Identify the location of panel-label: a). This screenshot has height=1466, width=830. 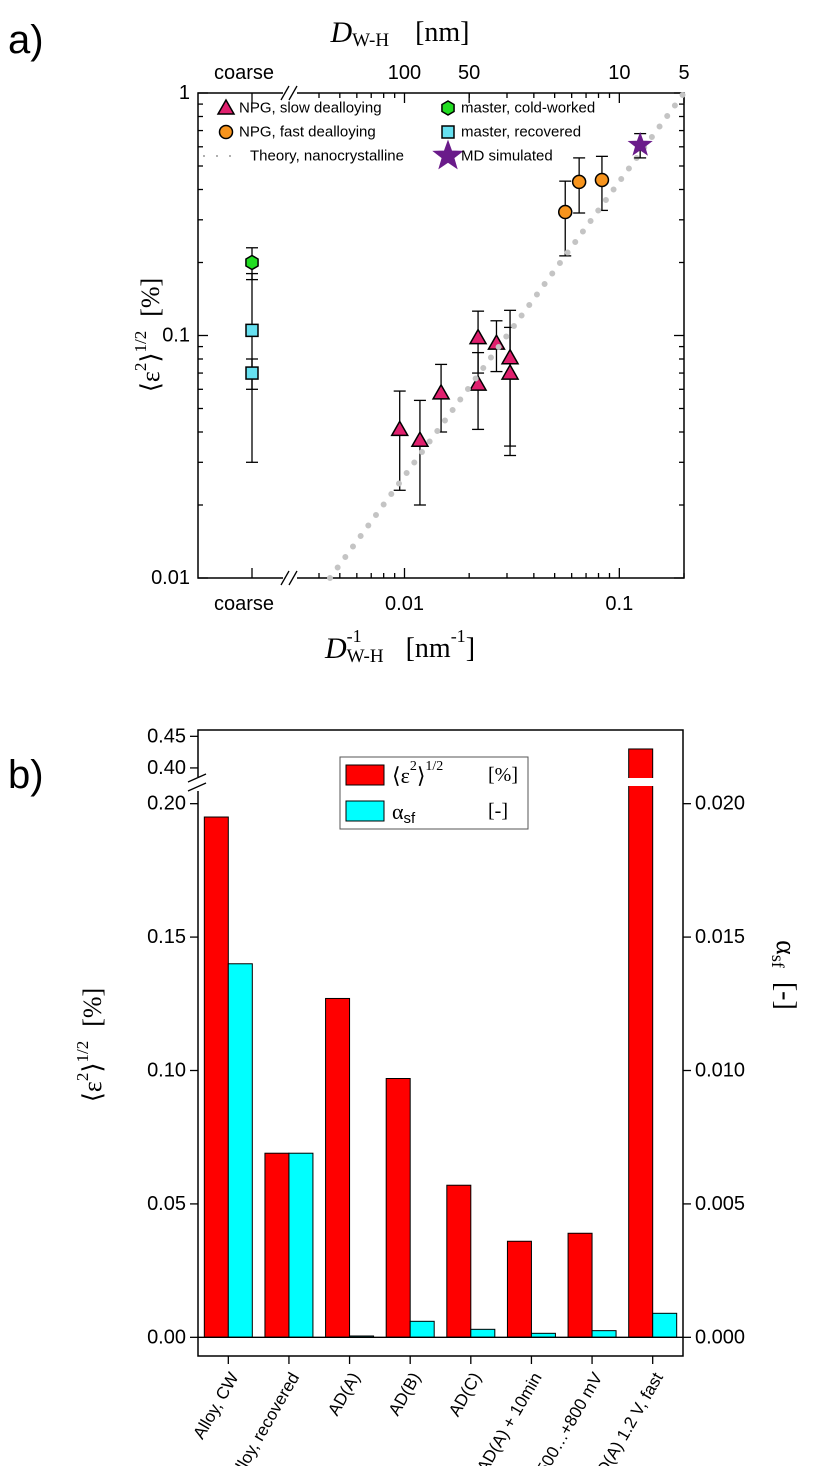
(26, 40).